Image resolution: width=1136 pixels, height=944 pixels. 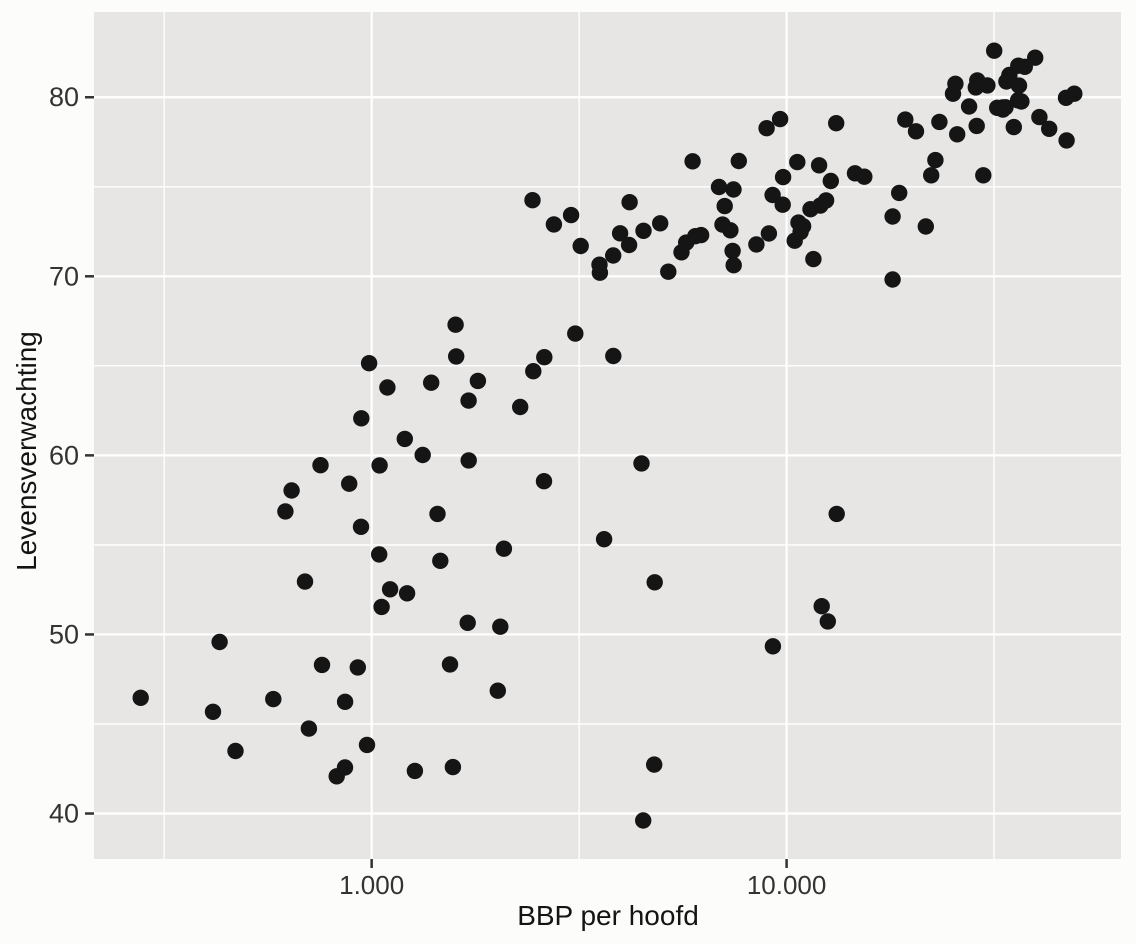 What do you see at coordinates (64, 634) in the screenshot?
I see `y-tick-label: 50` at bounding box center [64, 634].